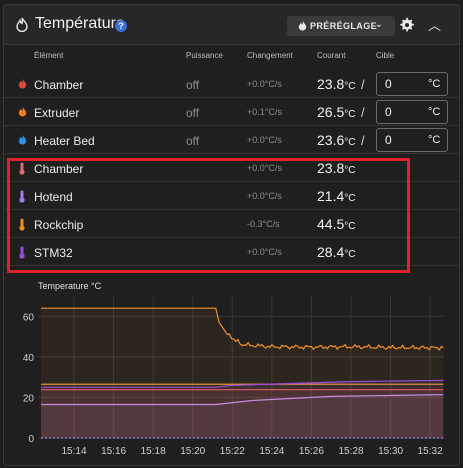 The height and width of the screenshot is (468, 463). I want to click on column-header-change: Changement, so click(270, 55).